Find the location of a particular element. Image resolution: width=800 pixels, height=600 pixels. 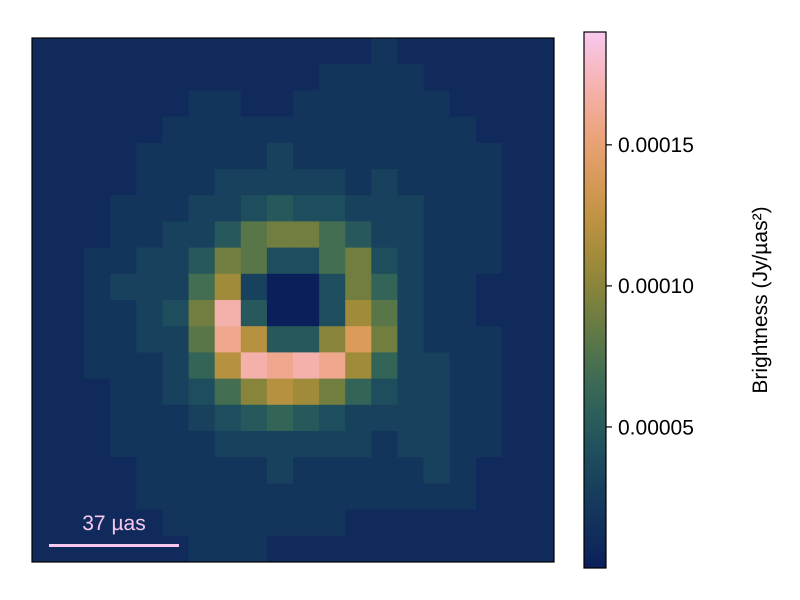

color-bar-label: 0.00015 is located at coordinates (656, 146).